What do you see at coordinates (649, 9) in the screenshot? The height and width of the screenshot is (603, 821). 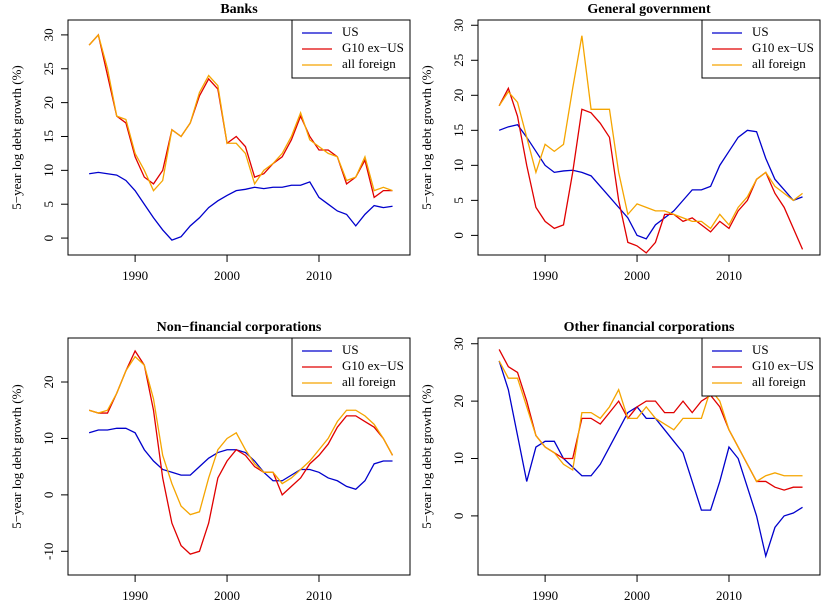 I see `panel-title: General government` at bounding box center [649, 9].